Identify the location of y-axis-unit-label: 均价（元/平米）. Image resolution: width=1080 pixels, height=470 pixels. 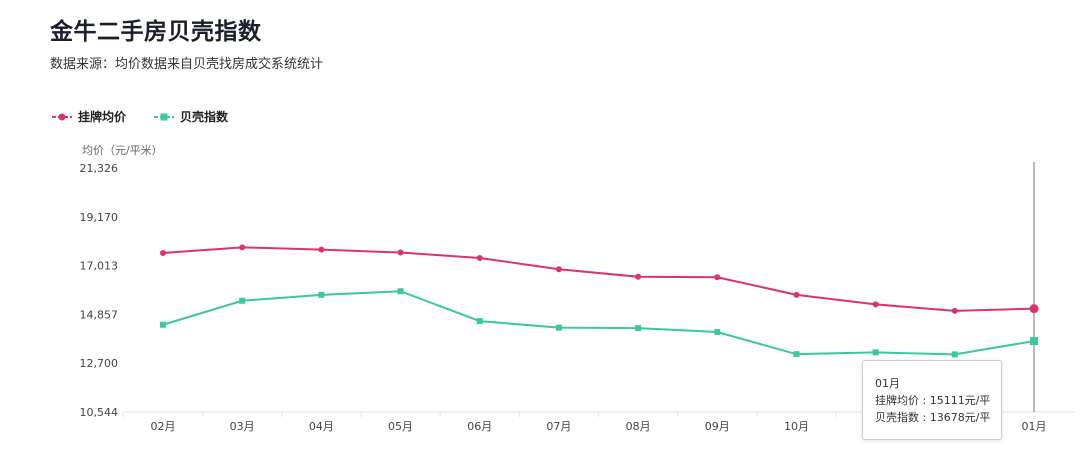
(122, 150).